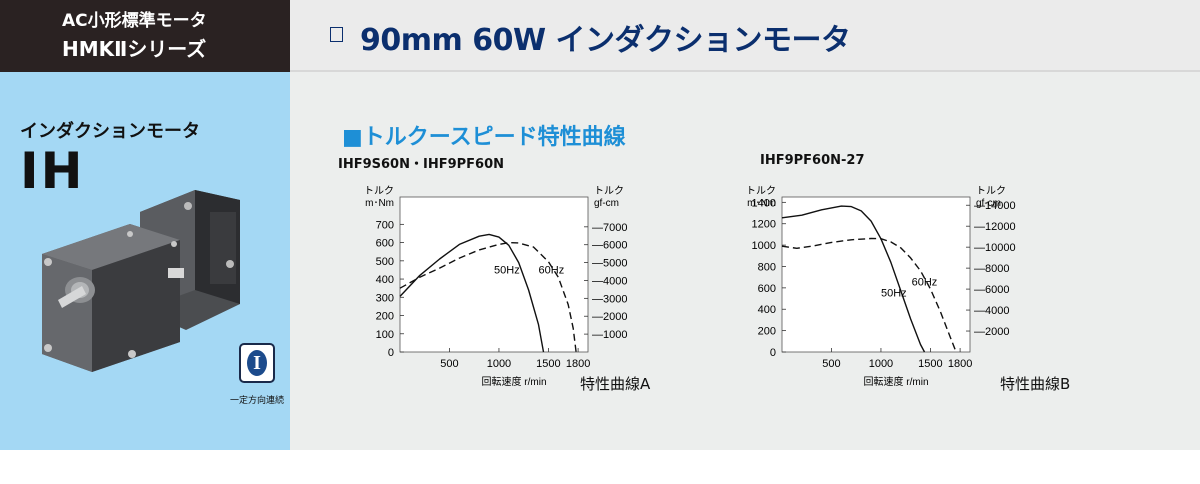 The image size is (1200, 484). Describe the element at coordinates (991, 269) in the screenshot. I see `y-right-tick-label: —8000` at that location.